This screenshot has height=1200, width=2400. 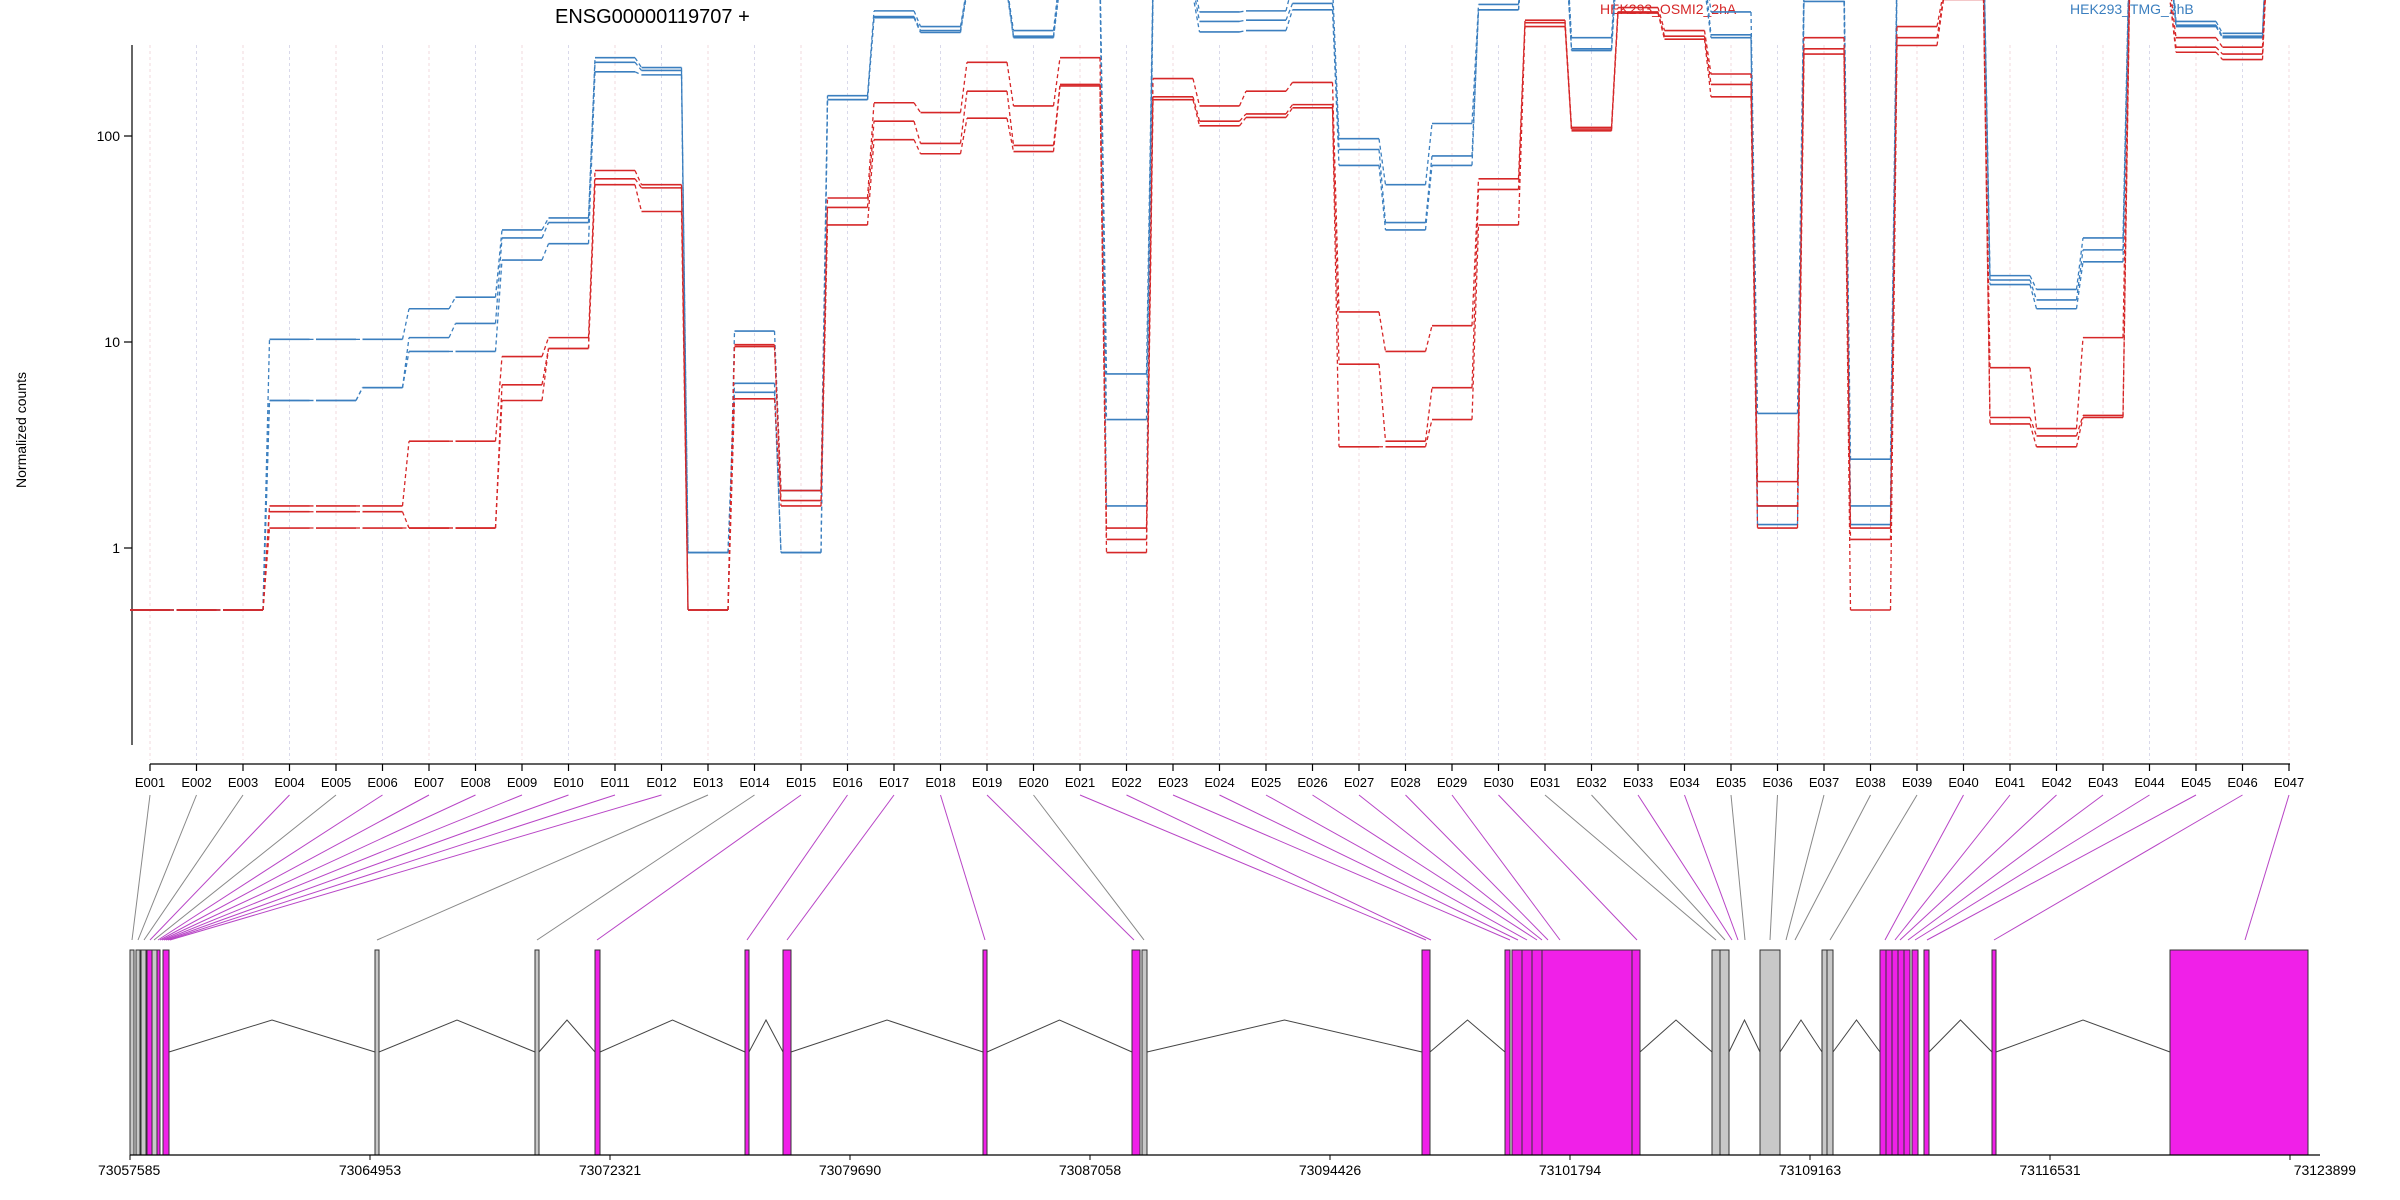 What do you see at coordinates (894, 782) in the screenshot?
I see `x-tick-label: E017` at bounding box center [894, 782].